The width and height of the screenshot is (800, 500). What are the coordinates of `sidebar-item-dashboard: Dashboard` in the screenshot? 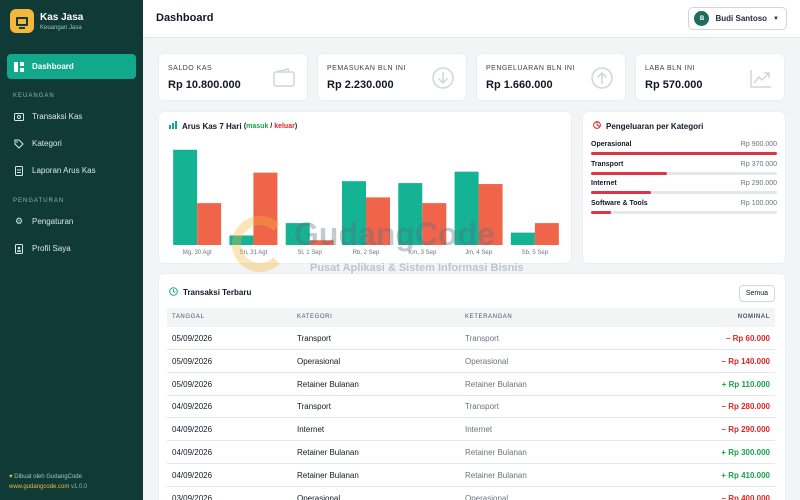 It's located at (71, 66).